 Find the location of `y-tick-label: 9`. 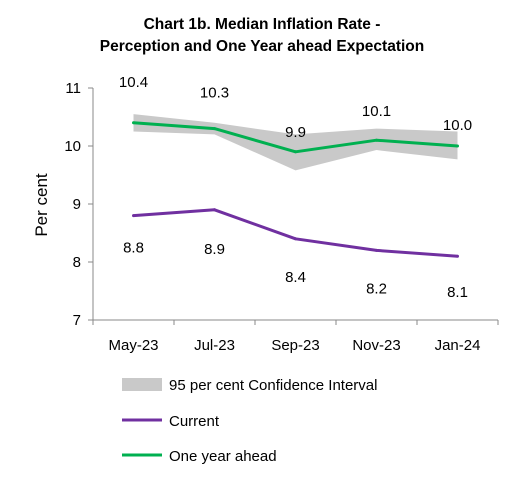

y-tick-label: 9 is located at coordinates (77, 204).